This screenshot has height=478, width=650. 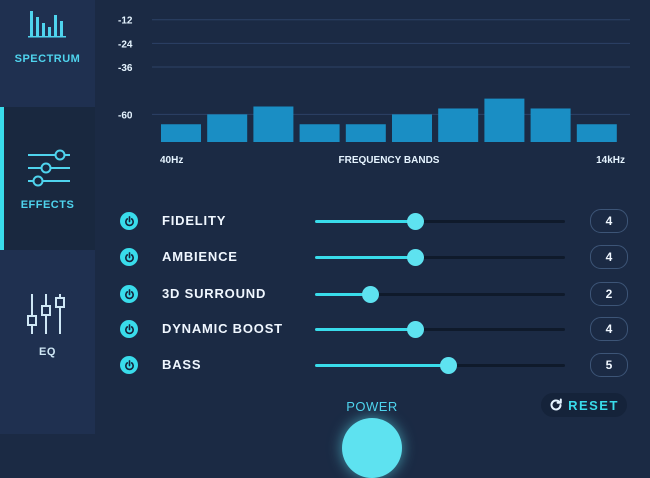 What do you see at coordinates (47, 24) in the screenshot?
I see `spectrum-bars-icon` at bounding box center [47, 24].